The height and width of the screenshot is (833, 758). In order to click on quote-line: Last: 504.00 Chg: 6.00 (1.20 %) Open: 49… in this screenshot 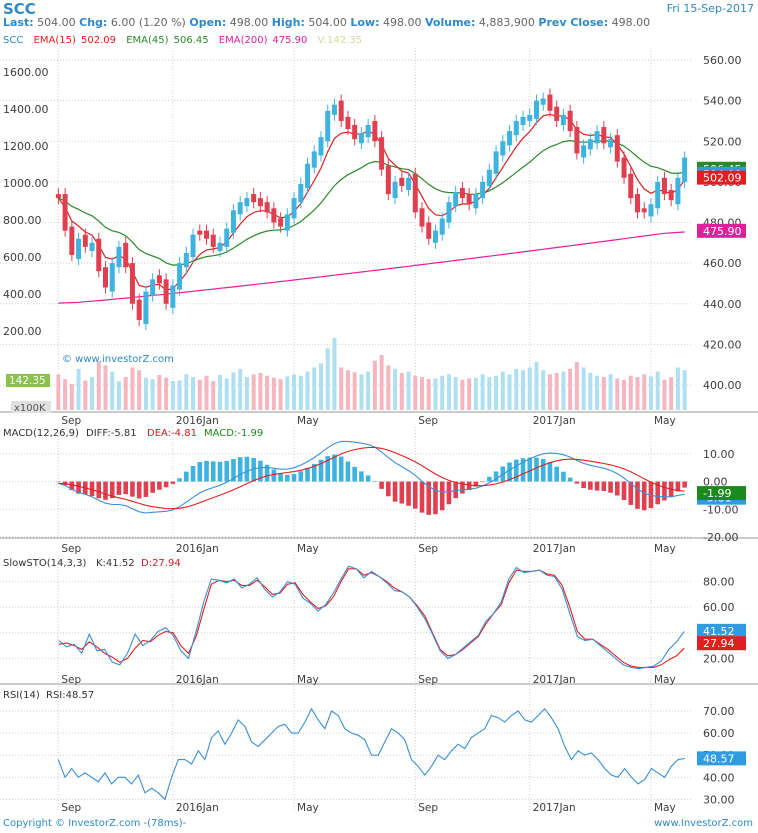, I will do `click(326, 22)`.